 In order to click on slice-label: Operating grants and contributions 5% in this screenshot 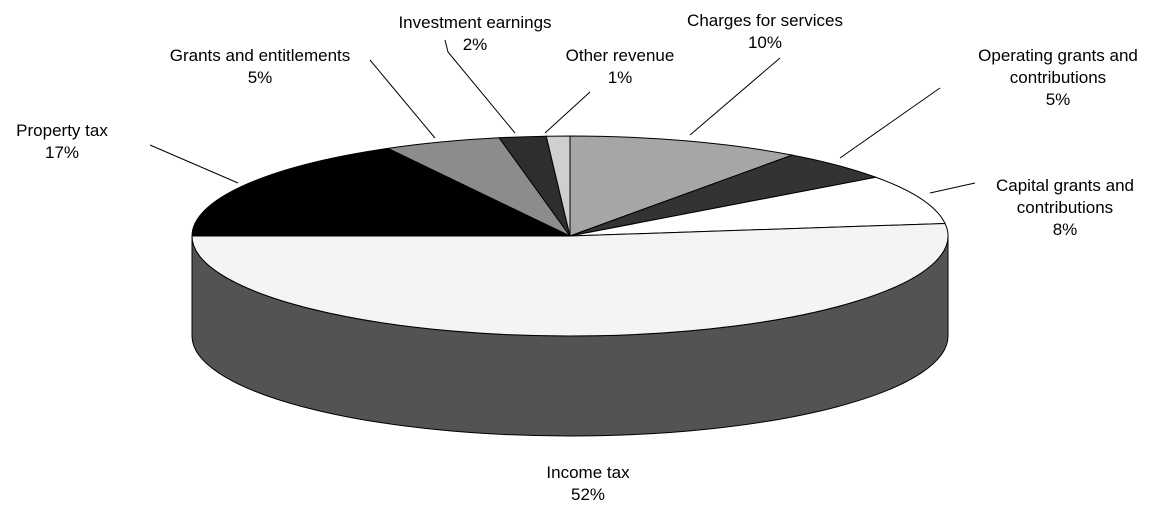, I will do `click(1058, 78)`.